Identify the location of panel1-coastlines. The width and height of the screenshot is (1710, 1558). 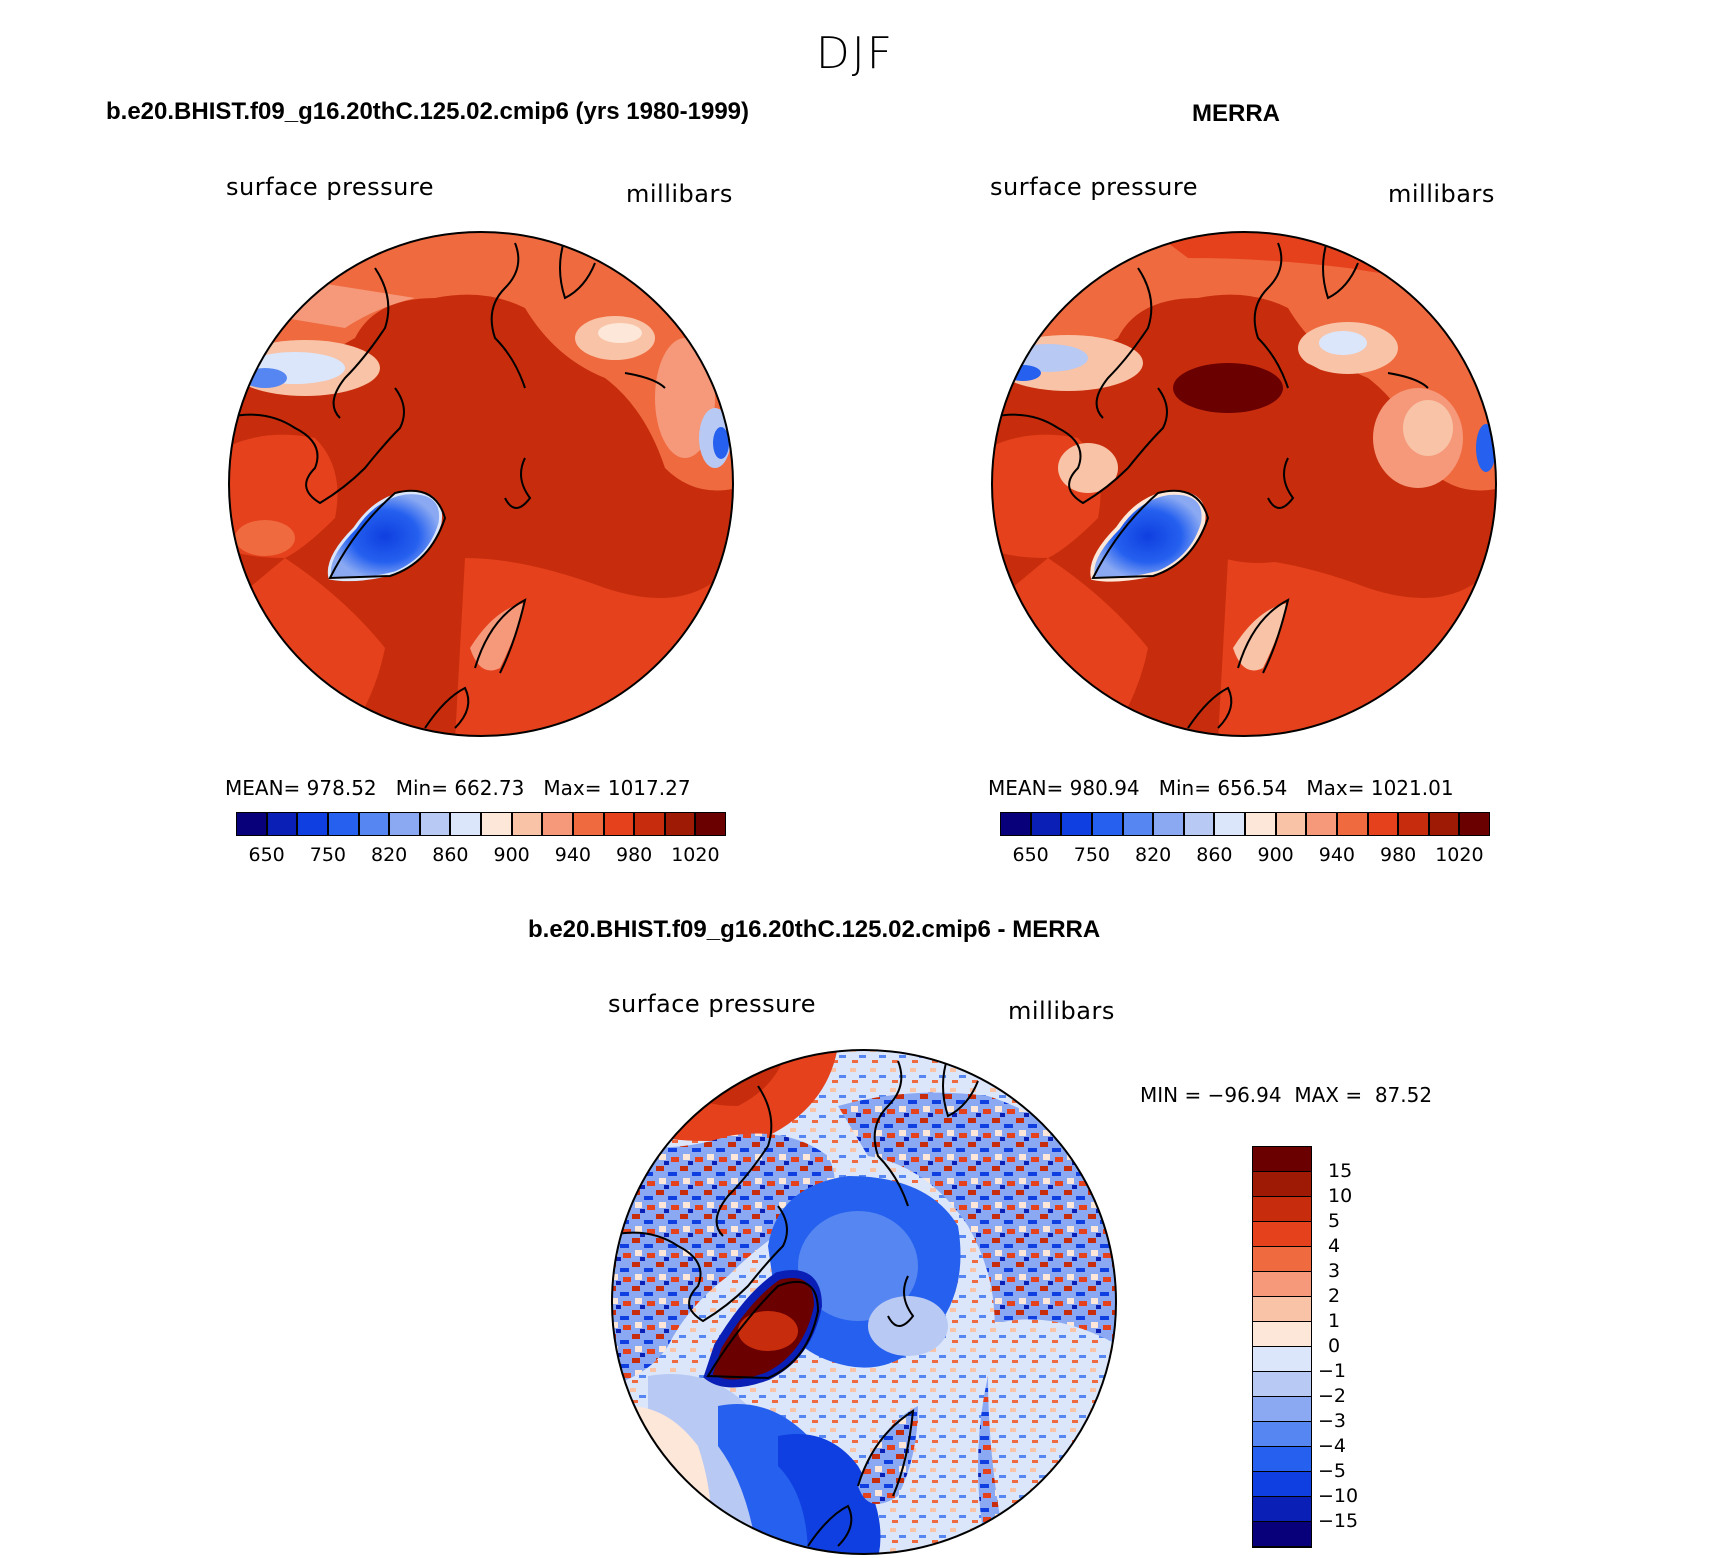
(447, 483).